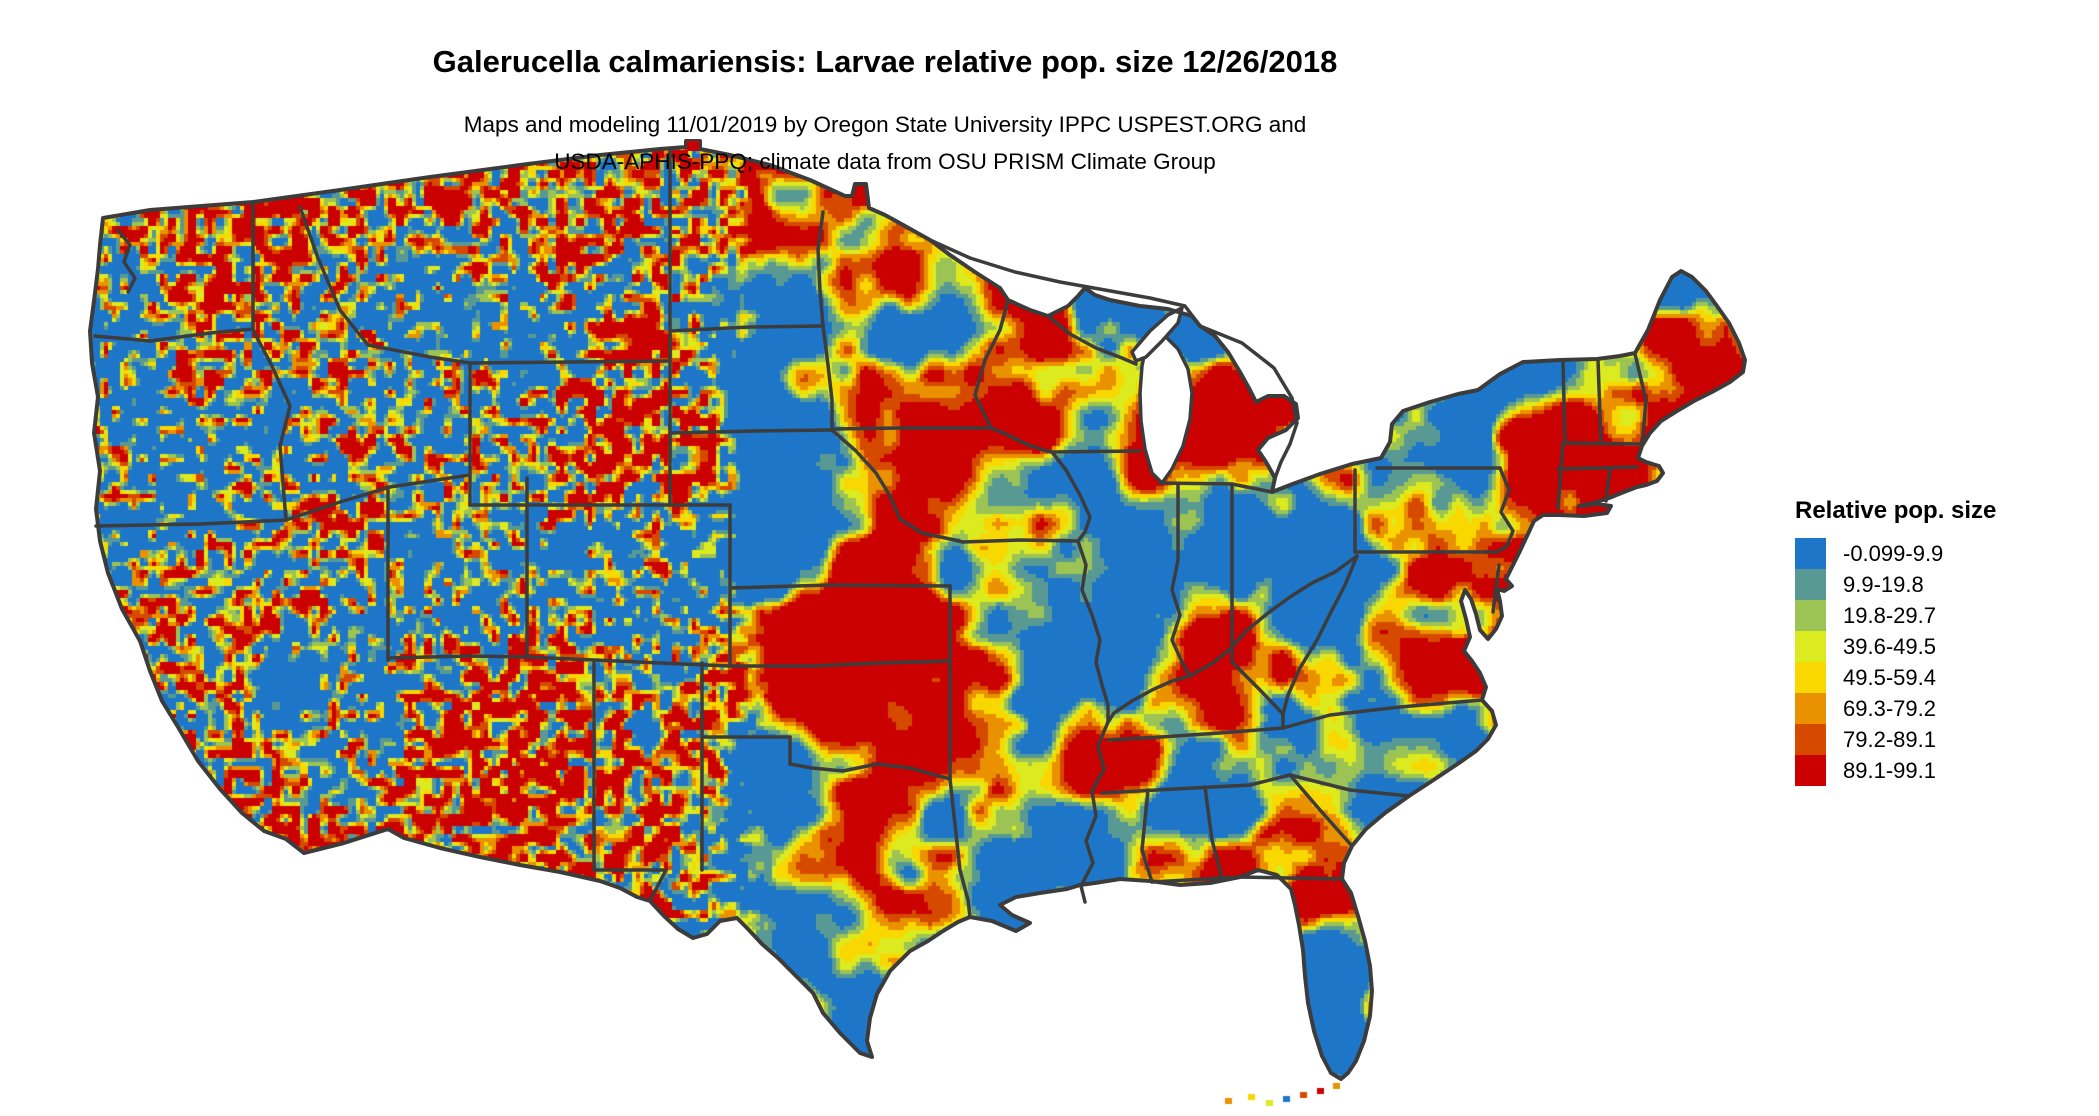 This screenshot has height=1116, width=2099. Describe the element at coordinates (1945, 739) in the screenshot. I see `legend-entry: 79.2-89.1` at that location.